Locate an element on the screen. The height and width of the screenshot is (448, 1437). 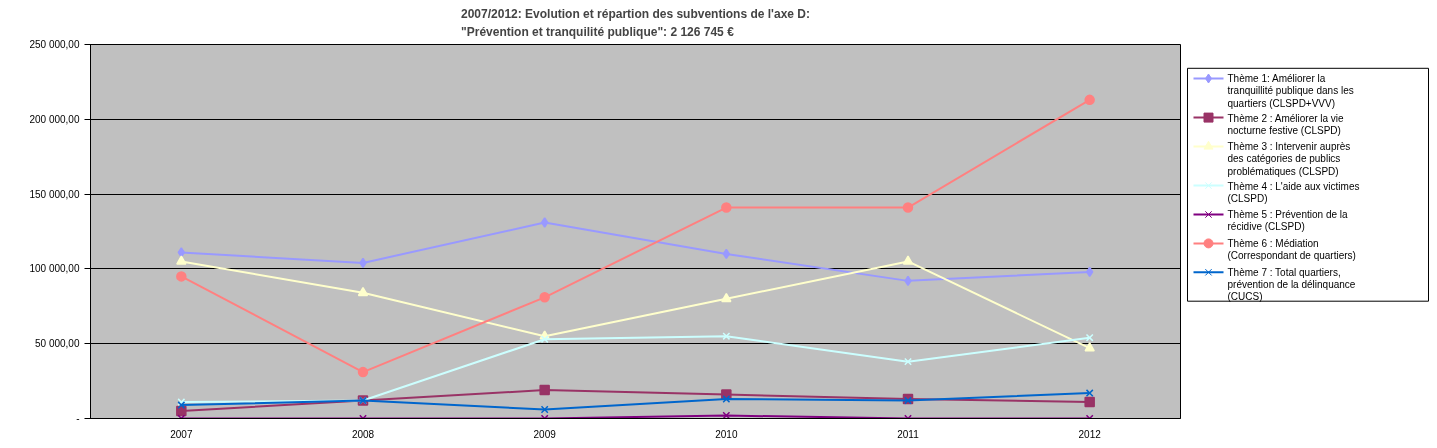
legend-label: Thème 4 : L'aide aux victimes (CLSPD) is located at coordinates (1293, 192).